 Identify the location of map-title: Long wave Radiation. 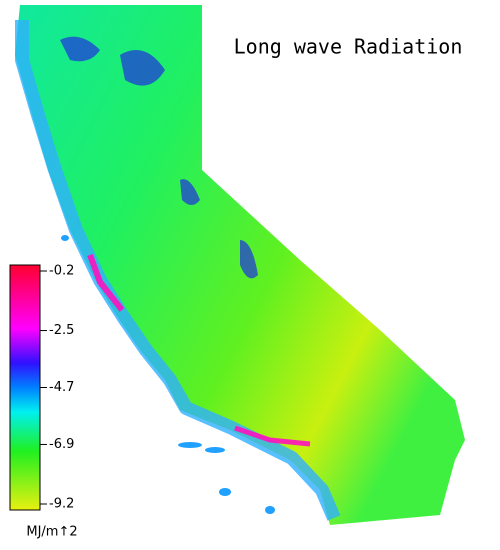
(348, 47).